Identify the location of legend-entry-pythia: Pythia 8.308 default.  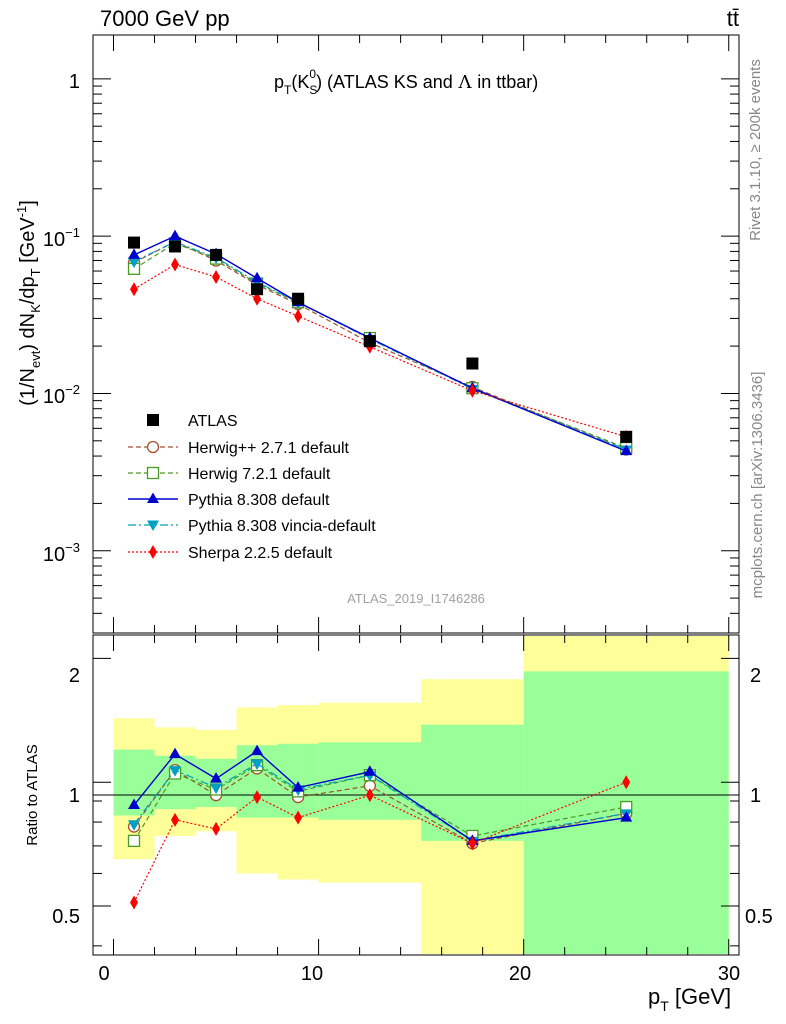
(229, 500).